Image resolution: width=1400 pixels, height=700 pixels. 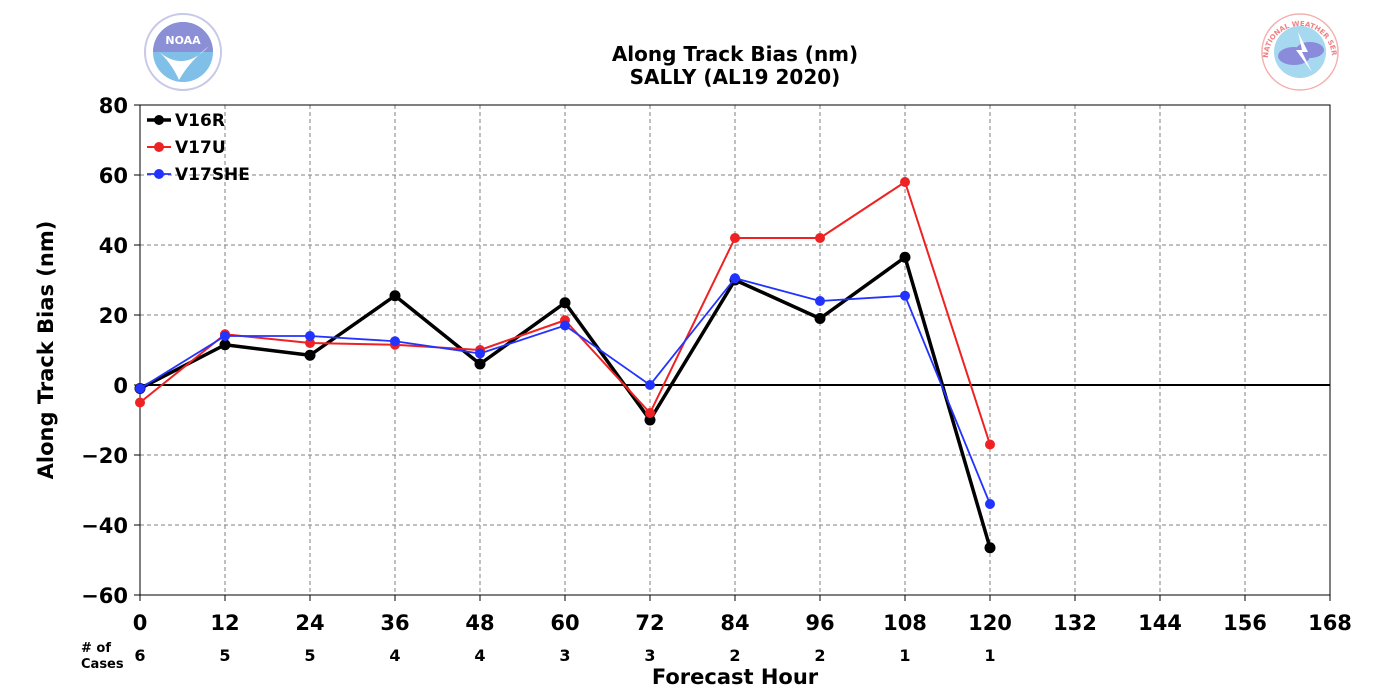 I want to click on y-tick-label: −20, so click(x=104, y=456).